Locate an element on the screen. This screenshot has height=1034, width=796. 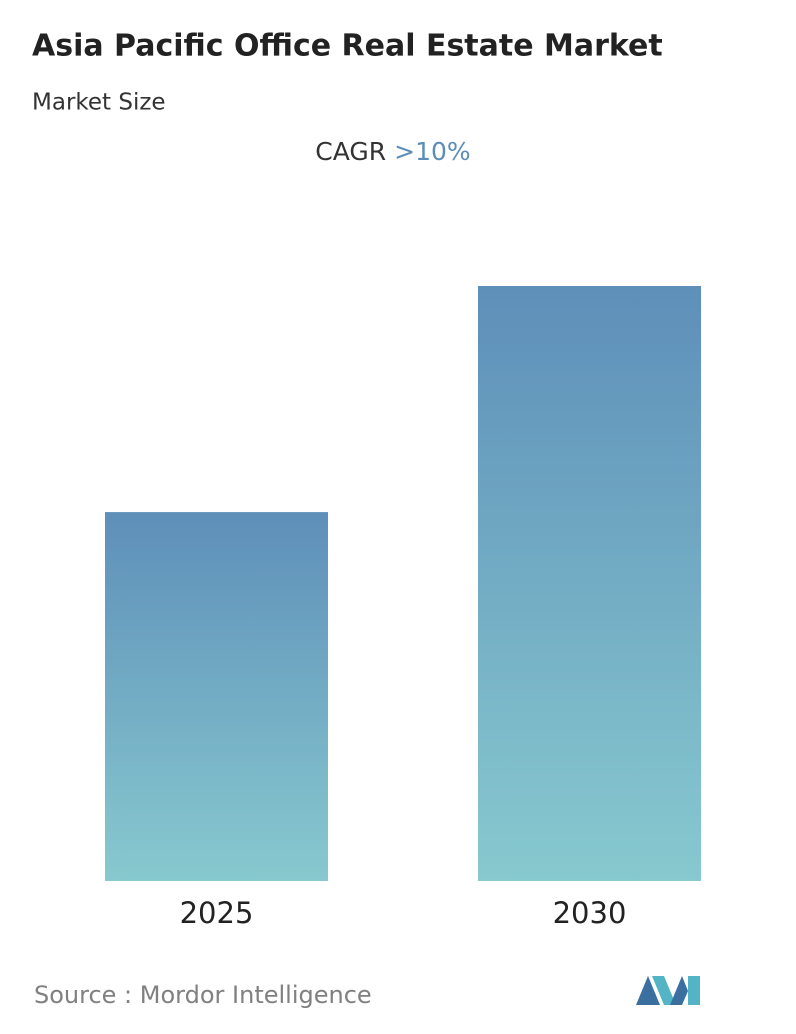
logo is located at coordinates (668, 990).